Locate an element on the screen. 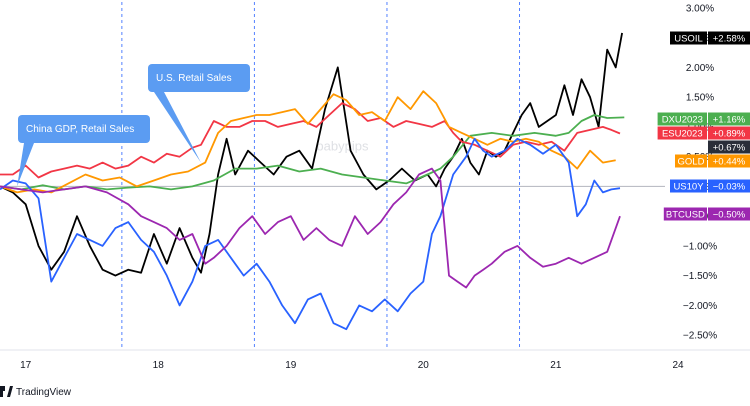 Image resolution: width=750 pixels, height=406 pixels. value-tag-value: +0.67% is located at coordinates (729, 148).